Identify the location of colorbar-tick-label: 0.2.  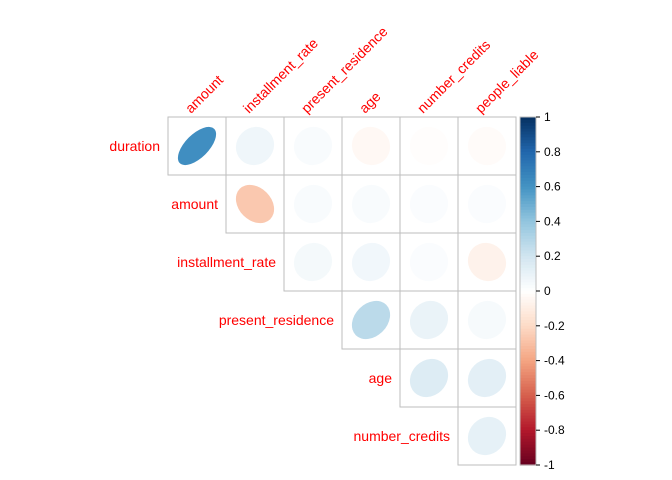
(552, 256).